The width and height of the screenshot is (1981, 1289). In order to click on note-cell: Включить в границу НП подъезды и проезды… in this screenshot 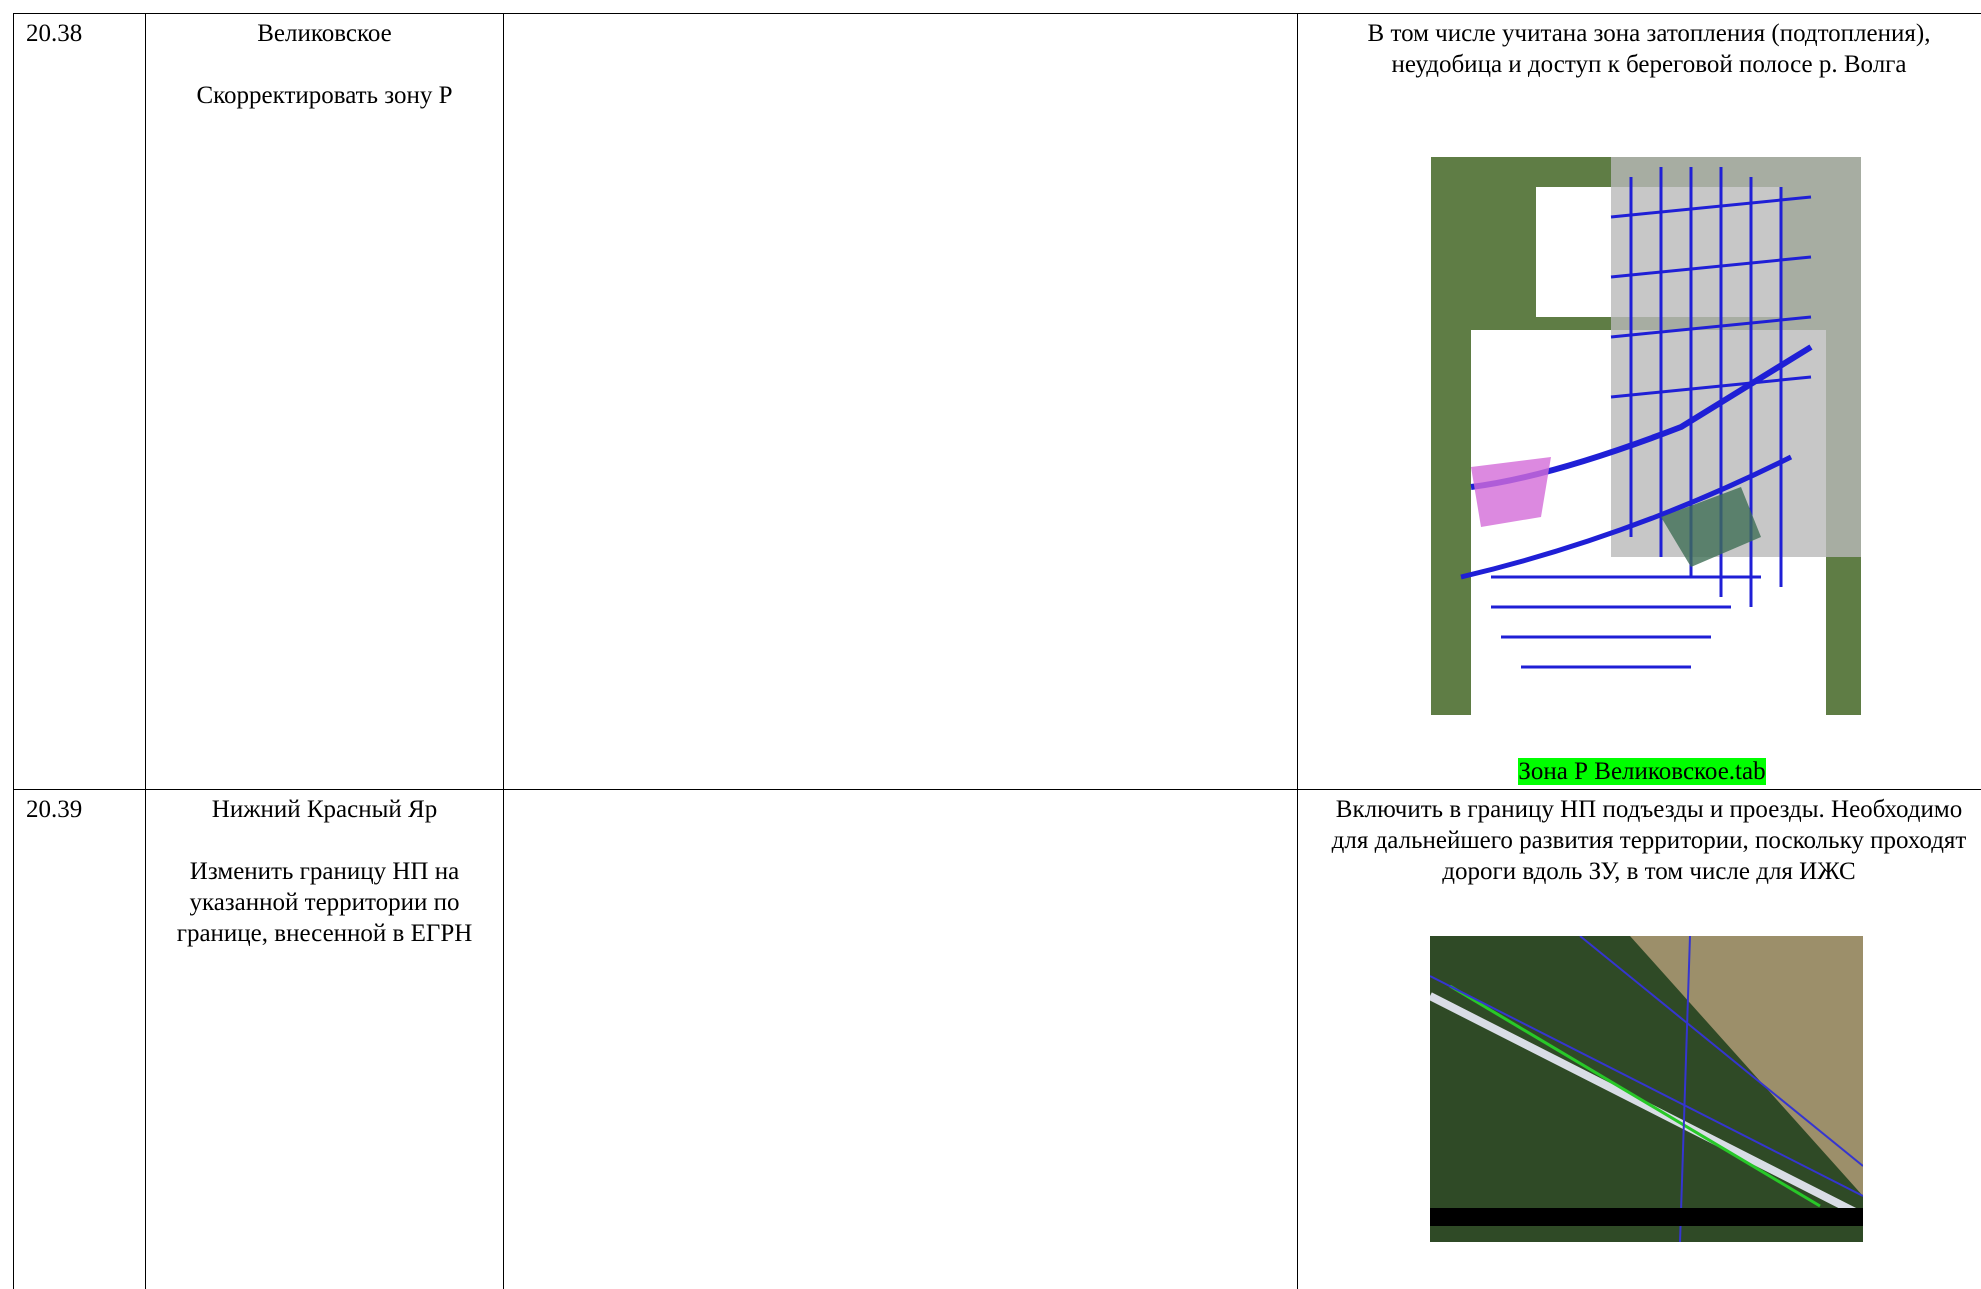, I will do `click(1639, 1039)`.